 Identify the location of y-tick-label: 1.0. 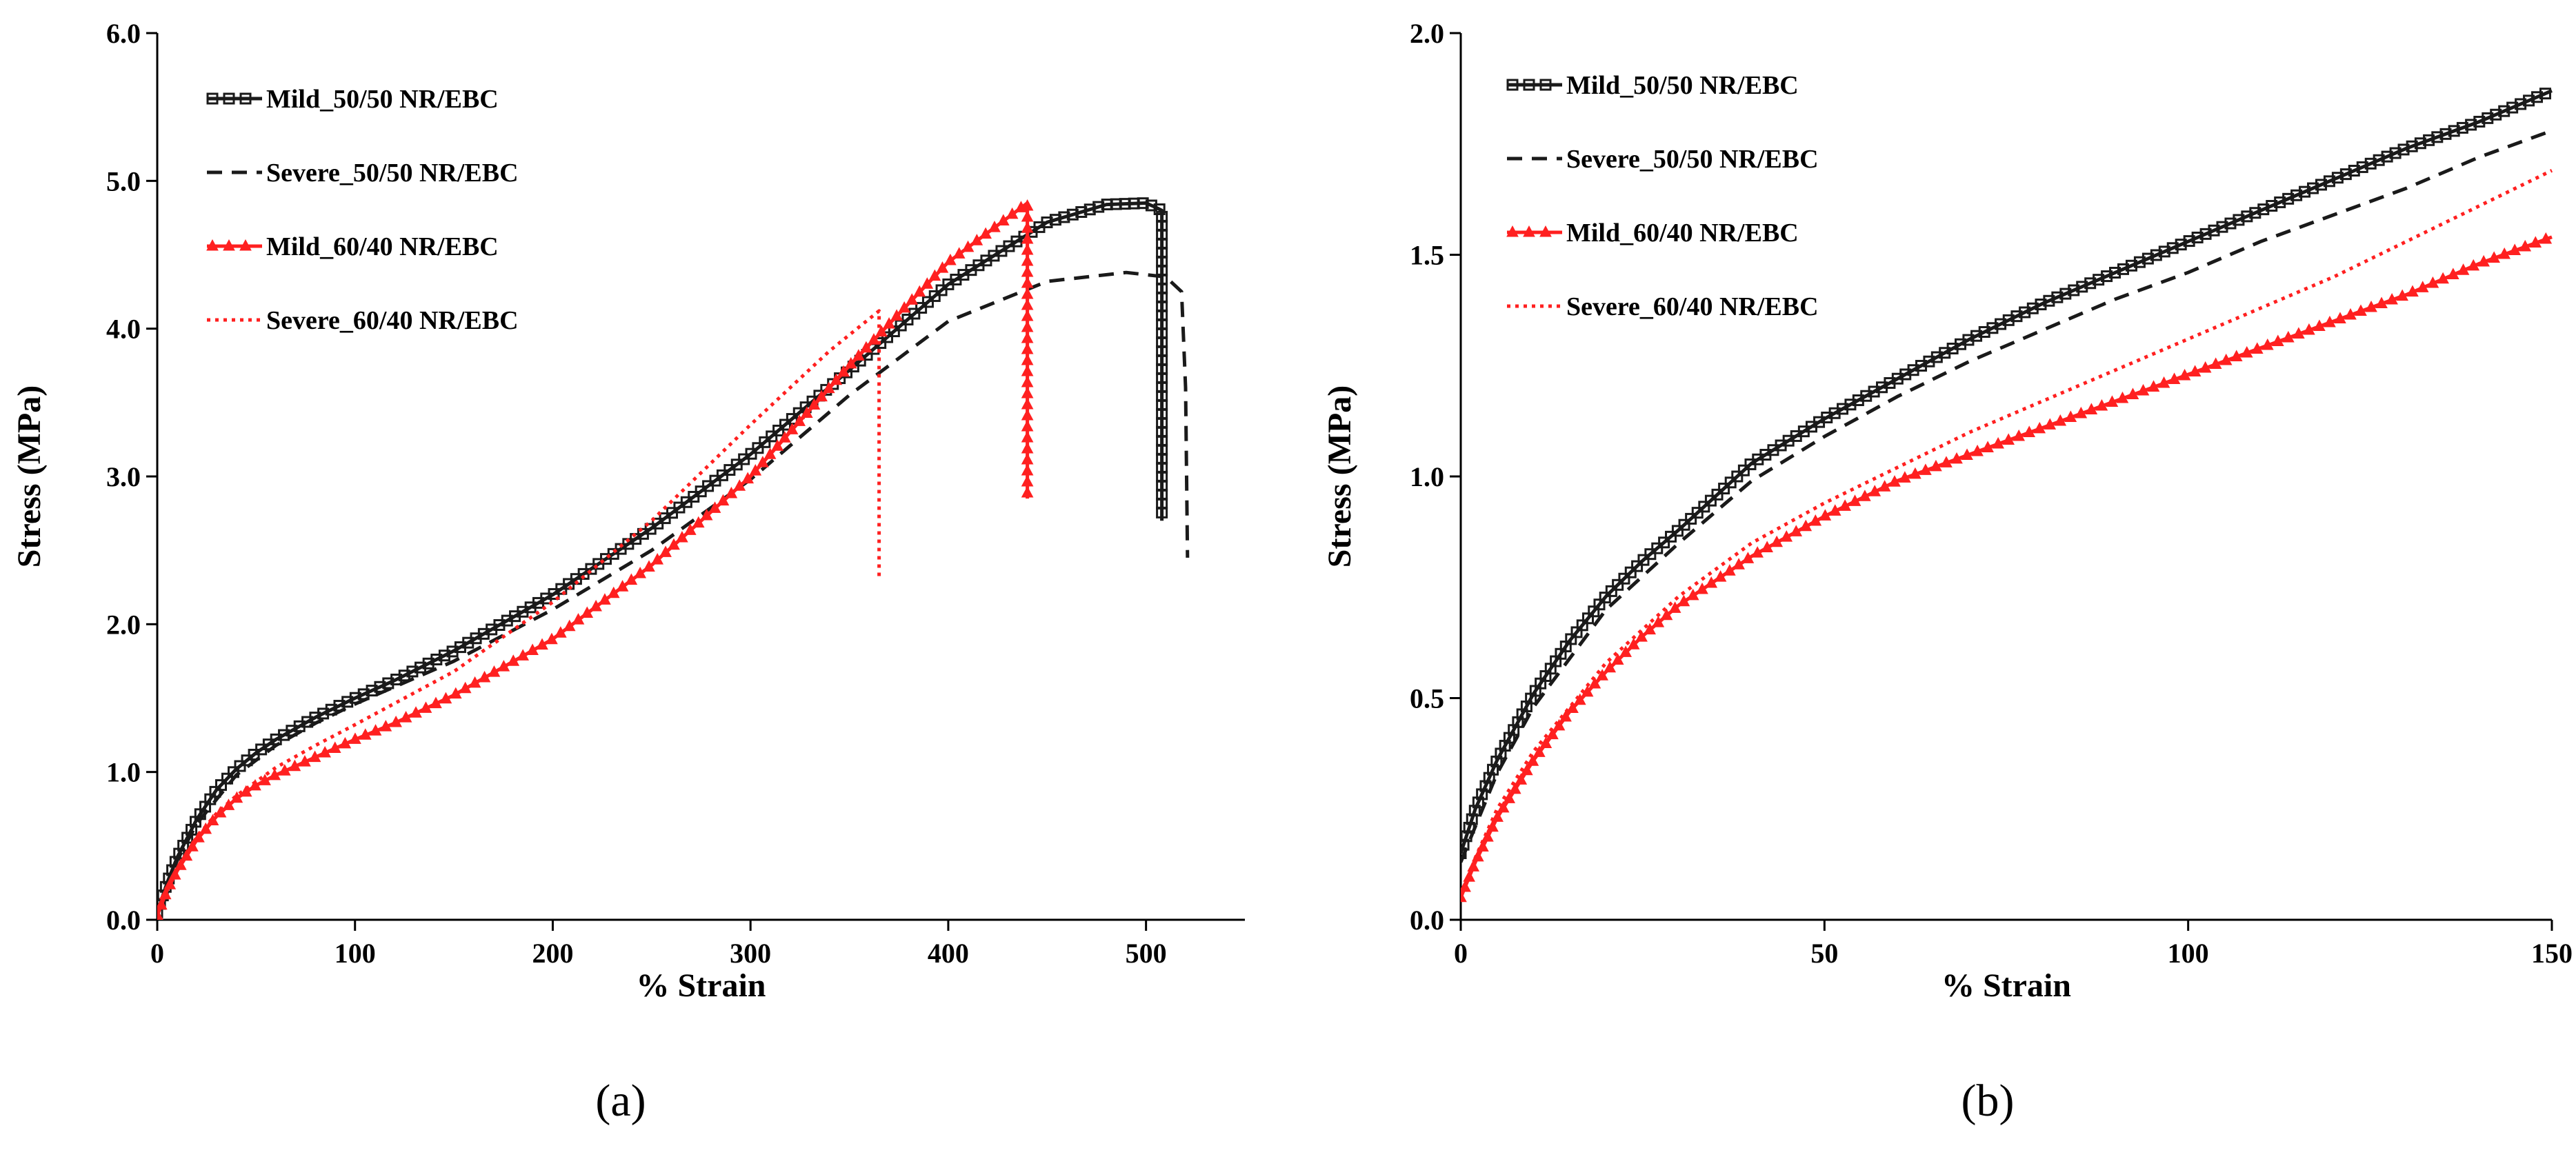
(1427, 477).